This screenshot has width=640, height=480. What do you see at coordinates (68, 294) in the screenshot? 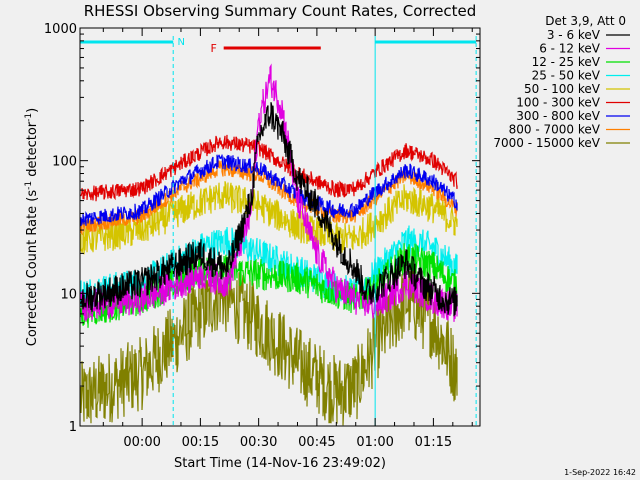
I see `y-tick-label-1: 10` at bounding box center [68, 294].